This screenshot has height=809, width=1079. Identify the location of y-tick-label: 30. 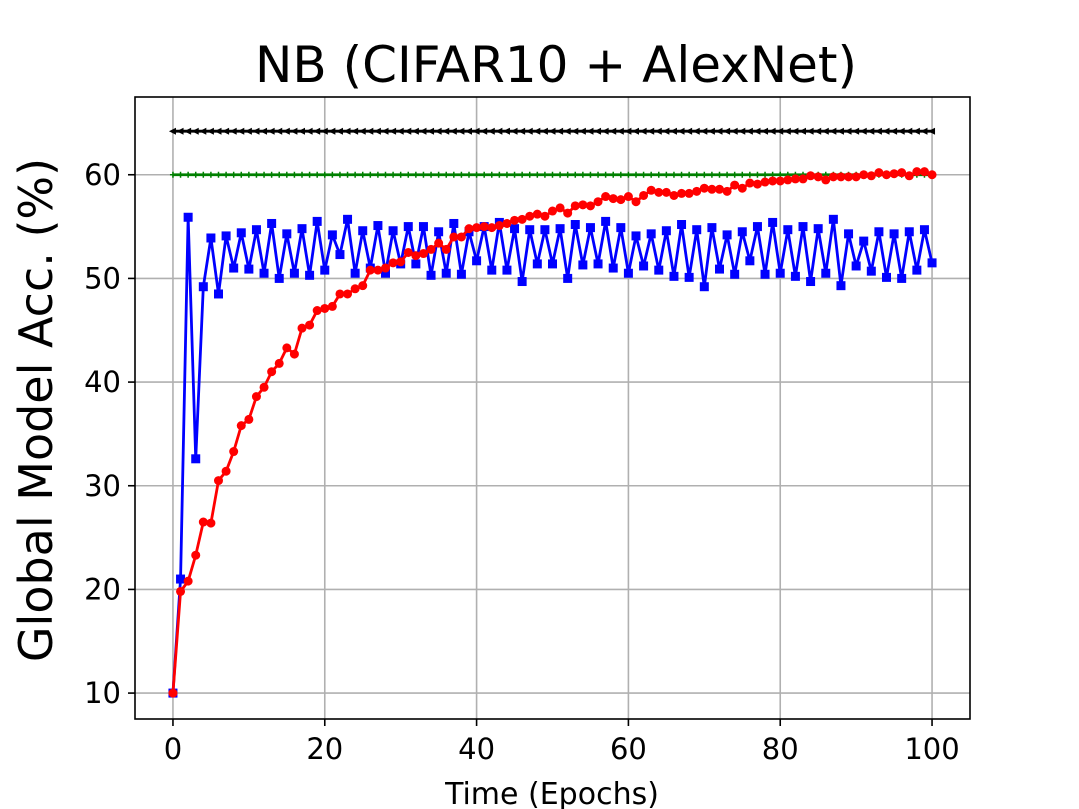
(102, 486).